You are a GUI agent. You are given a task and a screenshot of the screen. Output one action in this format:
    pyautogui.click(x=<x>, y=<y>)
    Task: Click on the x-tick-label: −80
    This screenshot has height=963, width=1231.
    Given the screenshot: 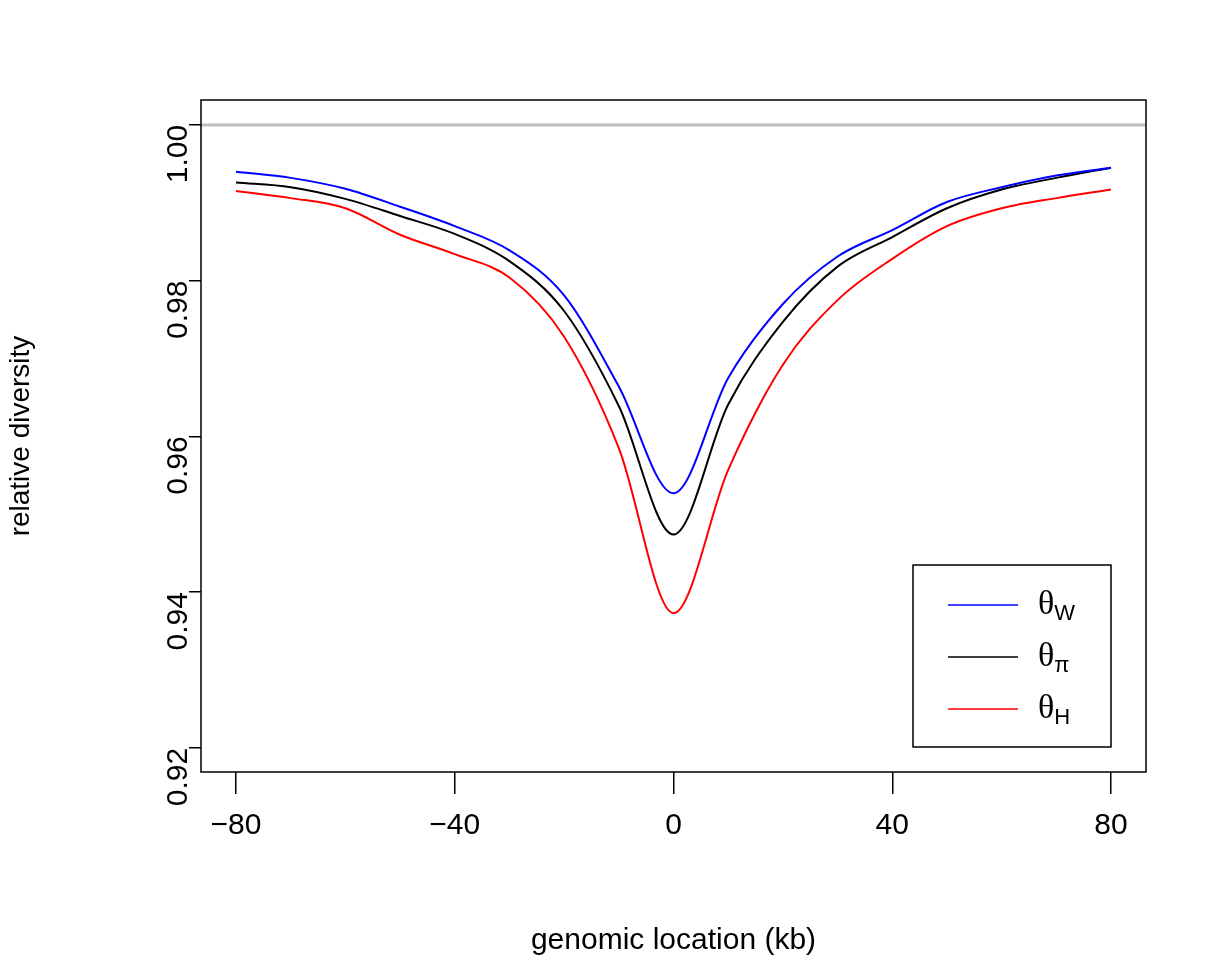 What is the action you would take?
    pyautogui.click(x=236, y=824)
    